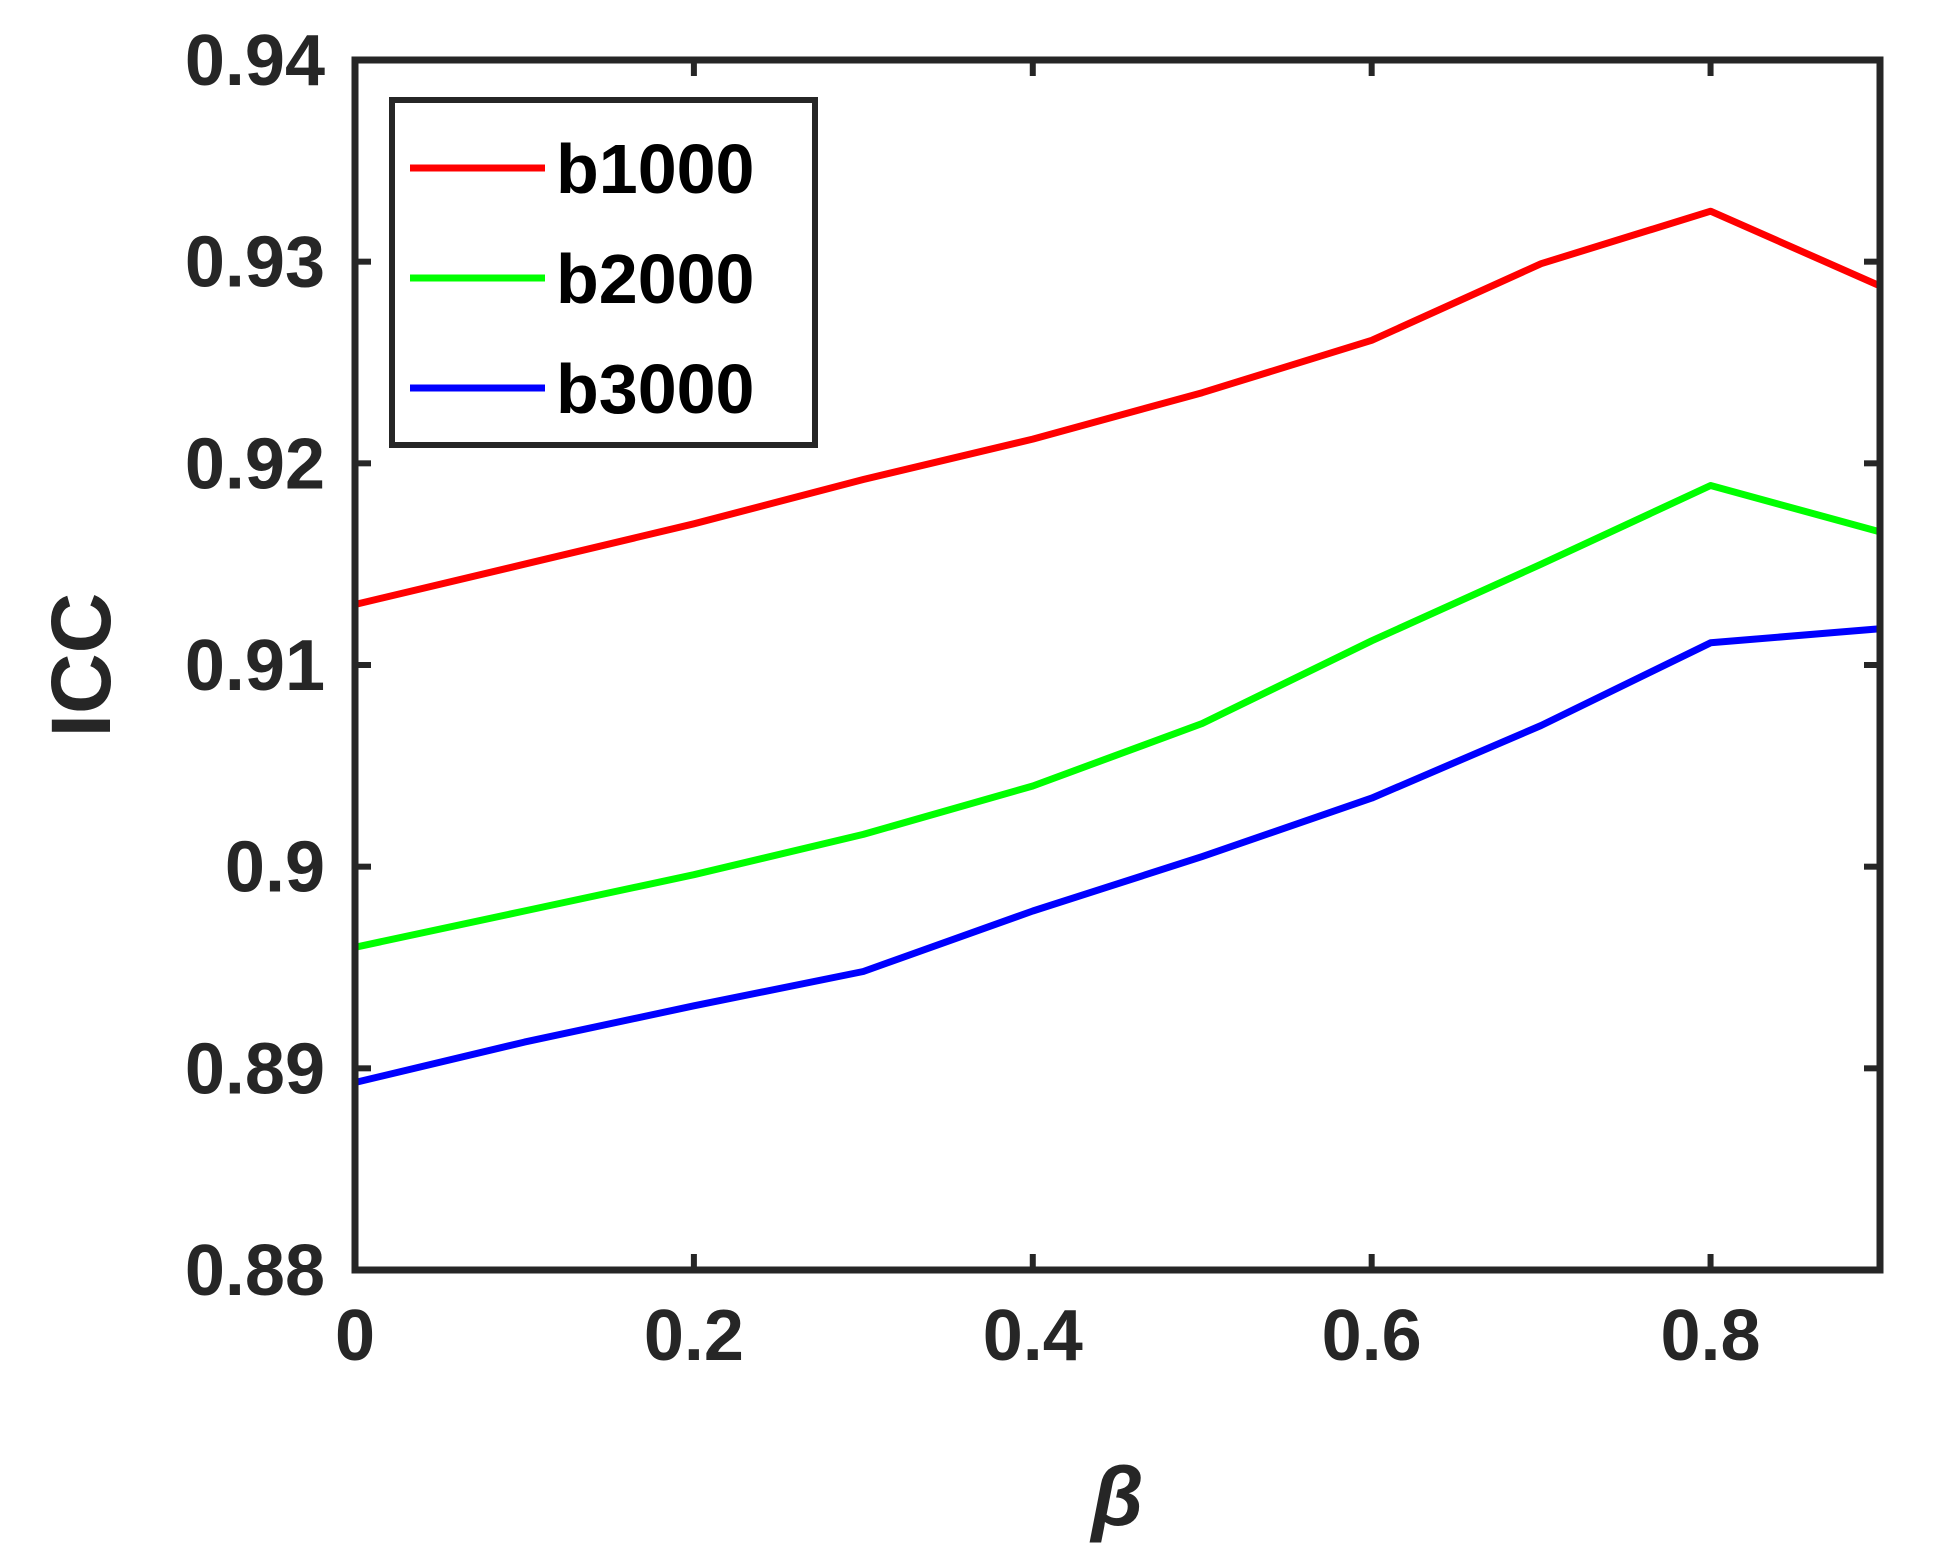 The height and width of the screenshot is (1564, 1950). I want to click on legend-label-b1000: b1000, so click(655, 169).